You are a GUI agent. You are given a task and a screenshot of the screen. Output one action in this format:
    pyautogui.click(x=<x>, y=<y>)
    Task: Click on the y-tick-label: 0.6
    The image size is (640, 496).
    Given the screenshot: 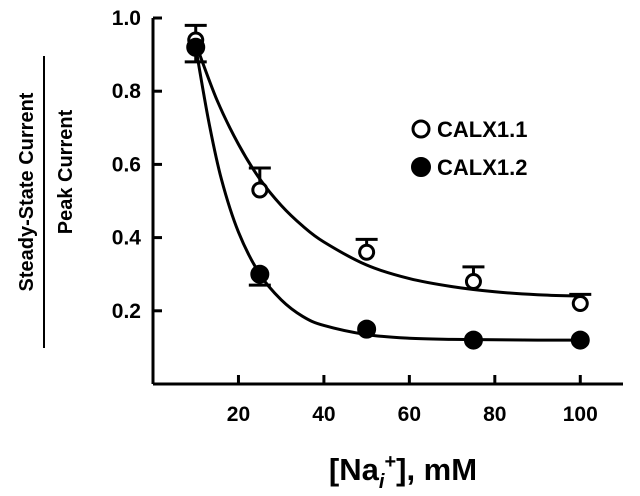 What is the action you would take?
    pyautogui.click(x=126, y=164)
    